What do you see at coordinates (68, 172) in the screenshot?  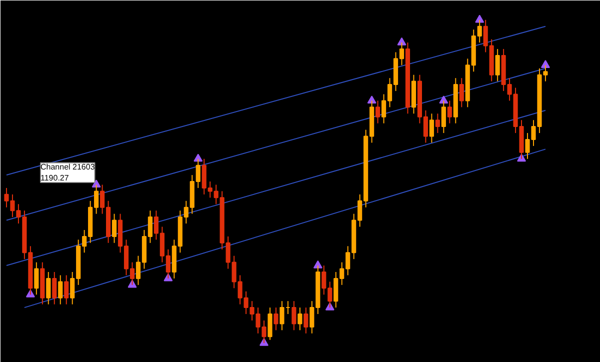 I see `annotation: Channel 21603 1190.27` at bounding box center [68, 172].